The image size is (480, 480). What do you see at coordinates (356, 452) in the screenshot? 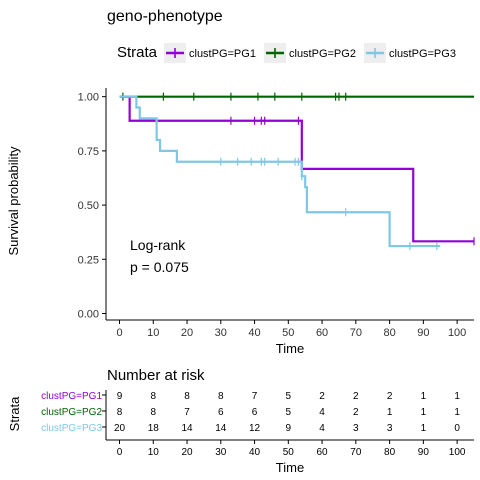
I see `risk-x-tick-label: 70` at bounding box center [356, 452].